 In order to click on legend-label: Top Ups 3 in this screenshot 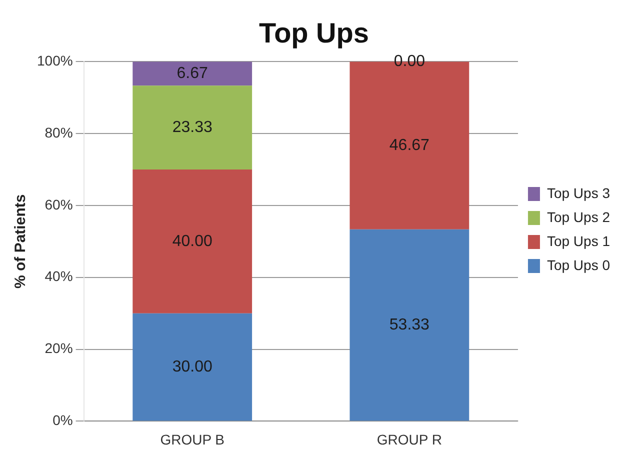, I will do `click(578, 192)`.